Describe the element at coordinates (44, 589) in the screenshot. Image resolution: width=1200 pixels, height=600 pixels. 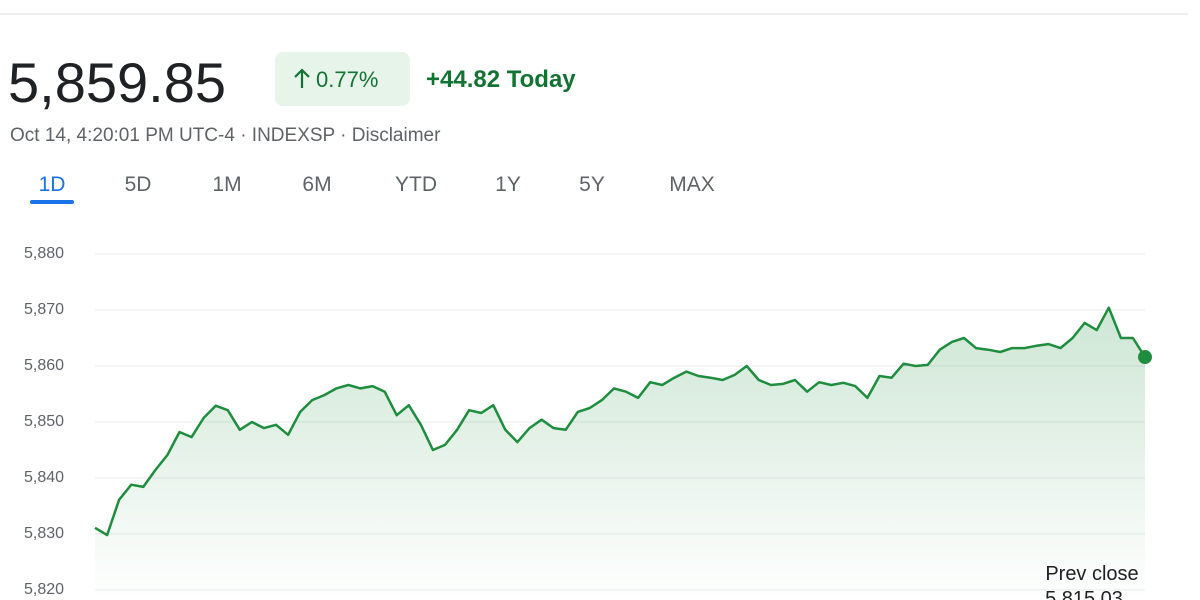
I see `y-tick-label: 5,820` at that location.